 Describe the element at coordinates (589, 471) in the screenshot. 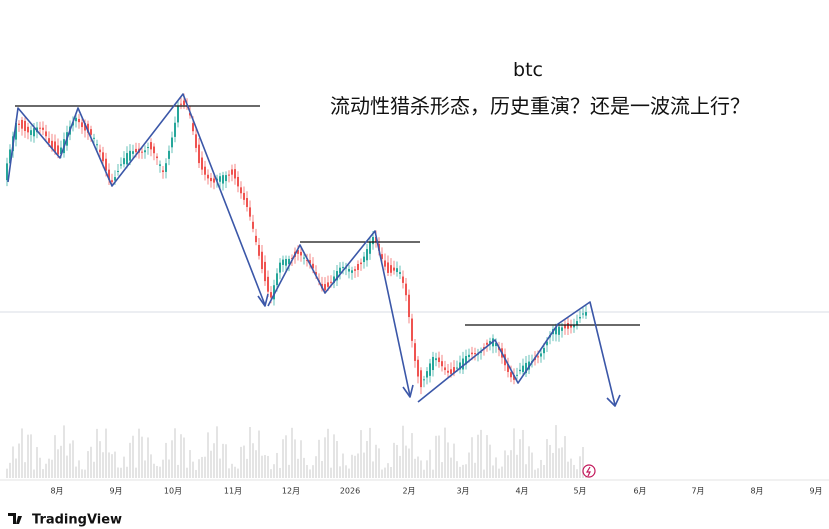

I see `event-icon` at that location.